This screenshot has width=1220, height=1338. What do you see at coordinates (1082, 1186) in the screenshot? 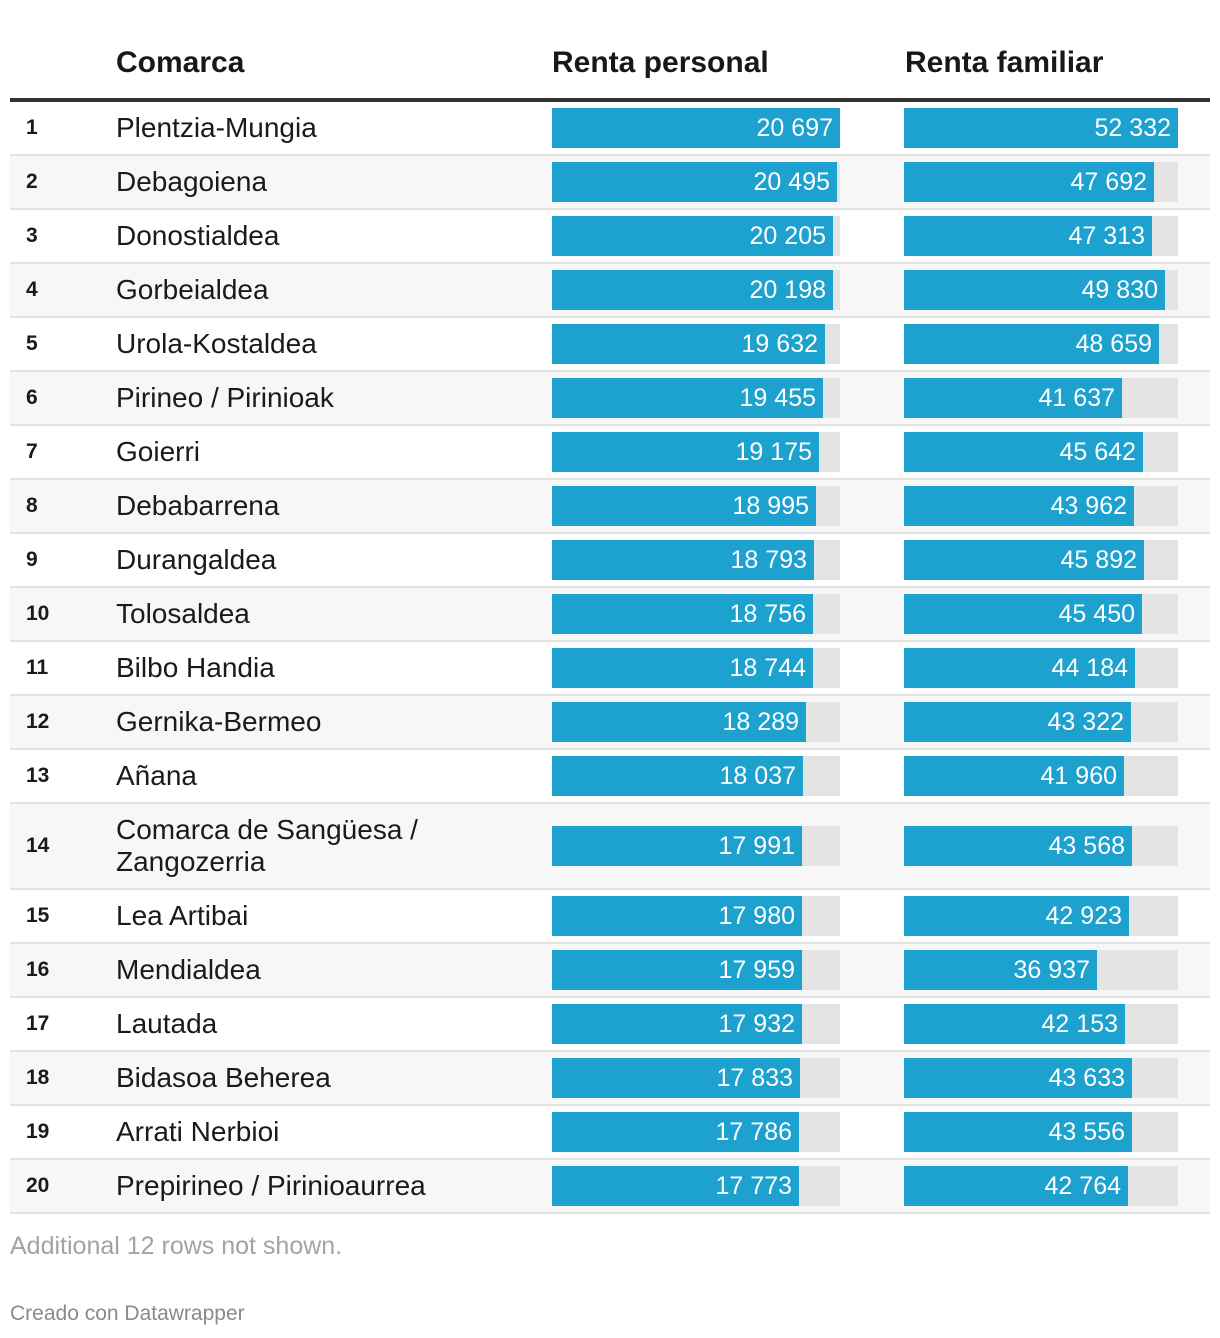
I see `renta-familiar-value: 42 764` at bounding box center [1082, 1186].